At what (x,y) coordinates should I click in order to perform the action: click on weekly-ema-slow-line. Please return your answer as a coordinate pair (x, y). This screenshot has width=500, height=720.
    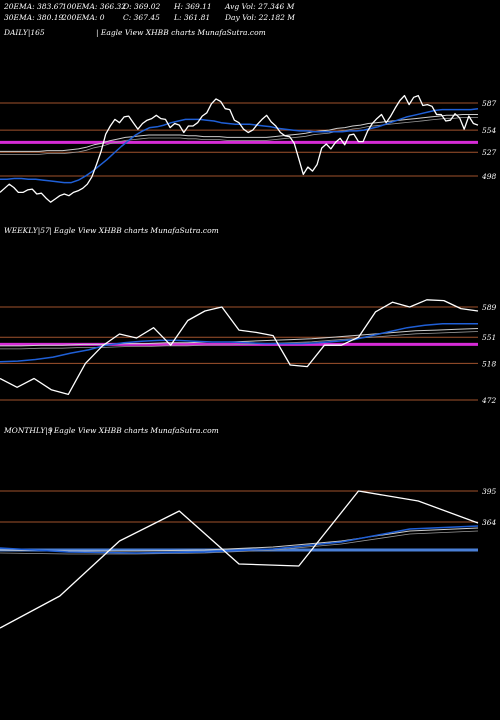
    Looking at the image, I should click on (239, 337).